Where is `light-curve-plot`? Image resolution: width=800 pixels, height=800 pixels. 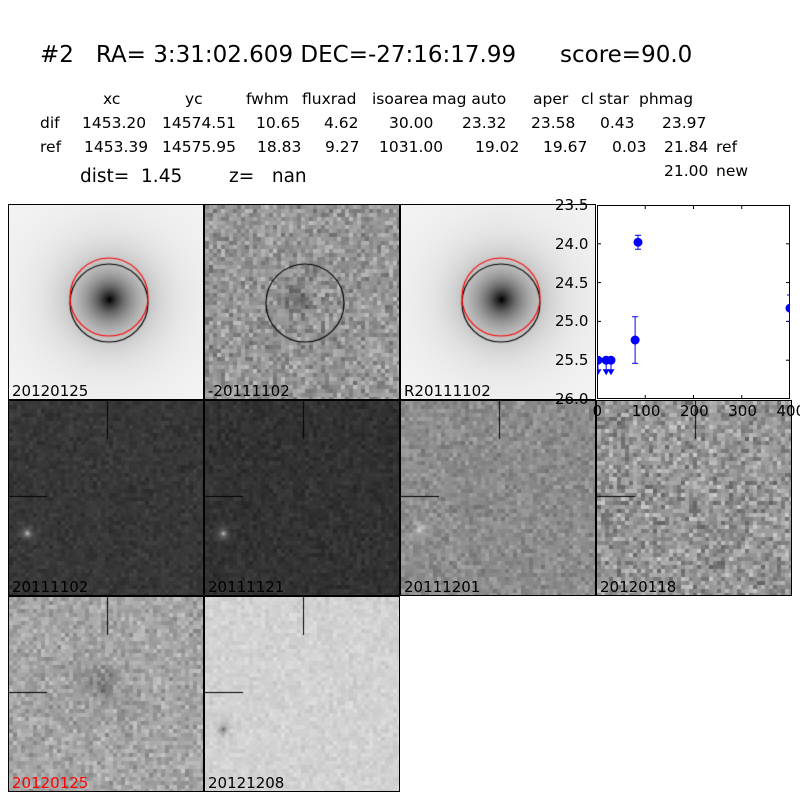 light-curve-plot is located at coordinates (693, 302).